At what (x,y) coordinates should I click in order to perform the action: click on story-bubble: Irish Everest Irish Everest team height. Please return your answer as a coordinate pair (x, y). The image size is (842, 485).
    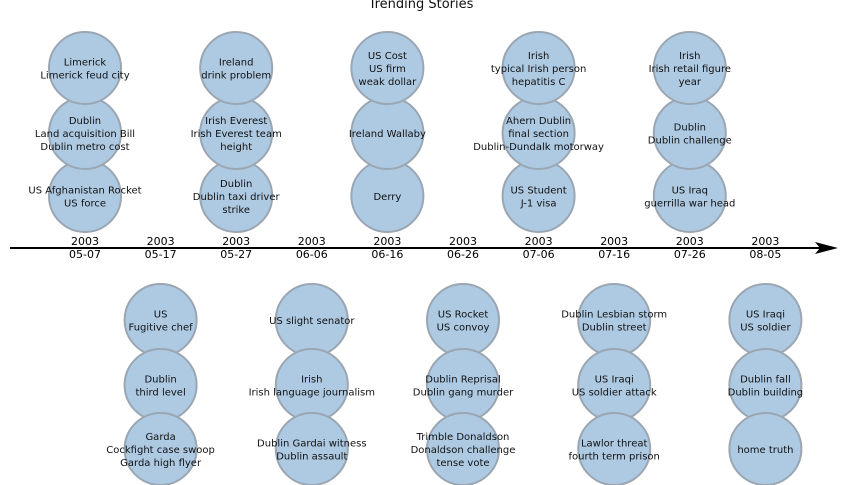
    Looking at the image, I should click on (236, 133).